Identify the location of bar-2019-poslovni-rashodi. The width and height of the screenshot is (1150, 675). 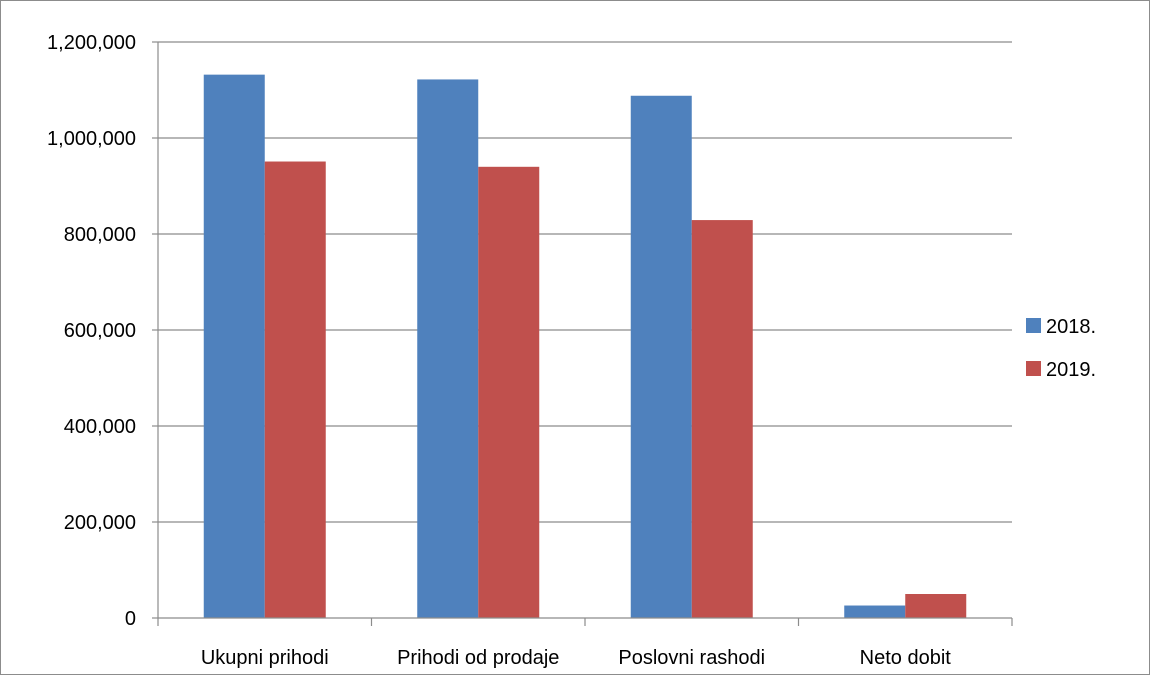
(722, 419).